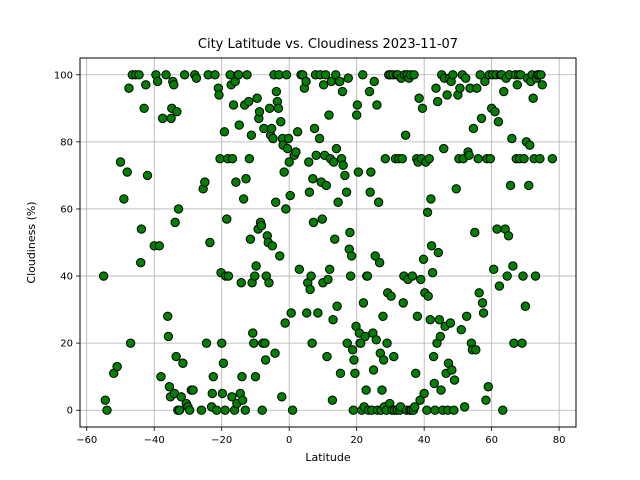 The image size is (640, 480). I want to click on x-tick-label: −60, so click(86, 440).